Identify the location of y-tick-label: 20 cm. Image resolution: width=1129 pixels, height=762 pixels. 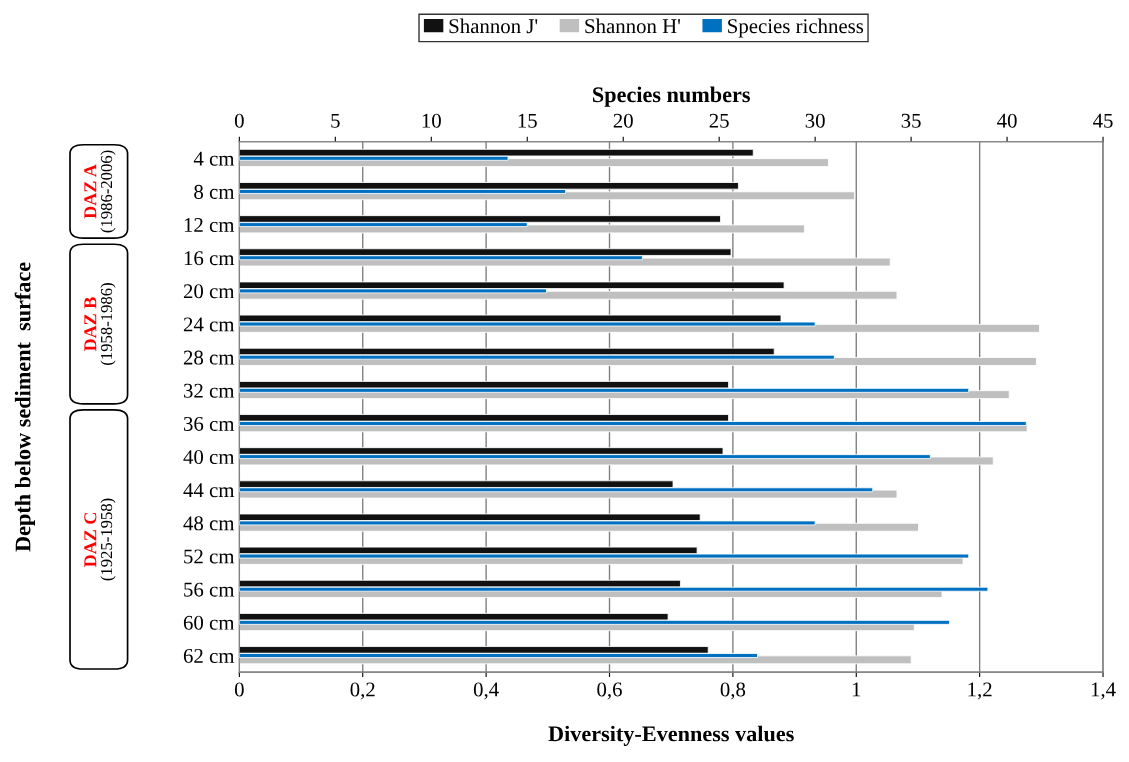
(209, 291).